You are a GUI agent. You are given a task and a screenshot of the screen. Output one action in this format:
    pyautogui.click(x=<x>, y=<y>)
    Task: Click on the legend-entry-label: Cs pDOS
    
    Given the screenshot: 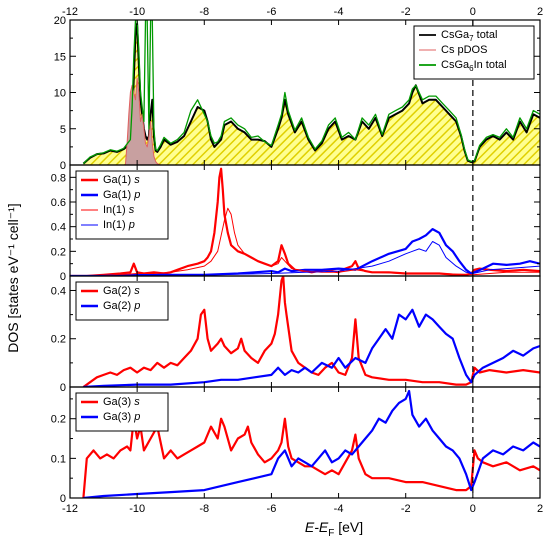 What is the action you would take?
    pyautogui.click(x=464, y=50)
    